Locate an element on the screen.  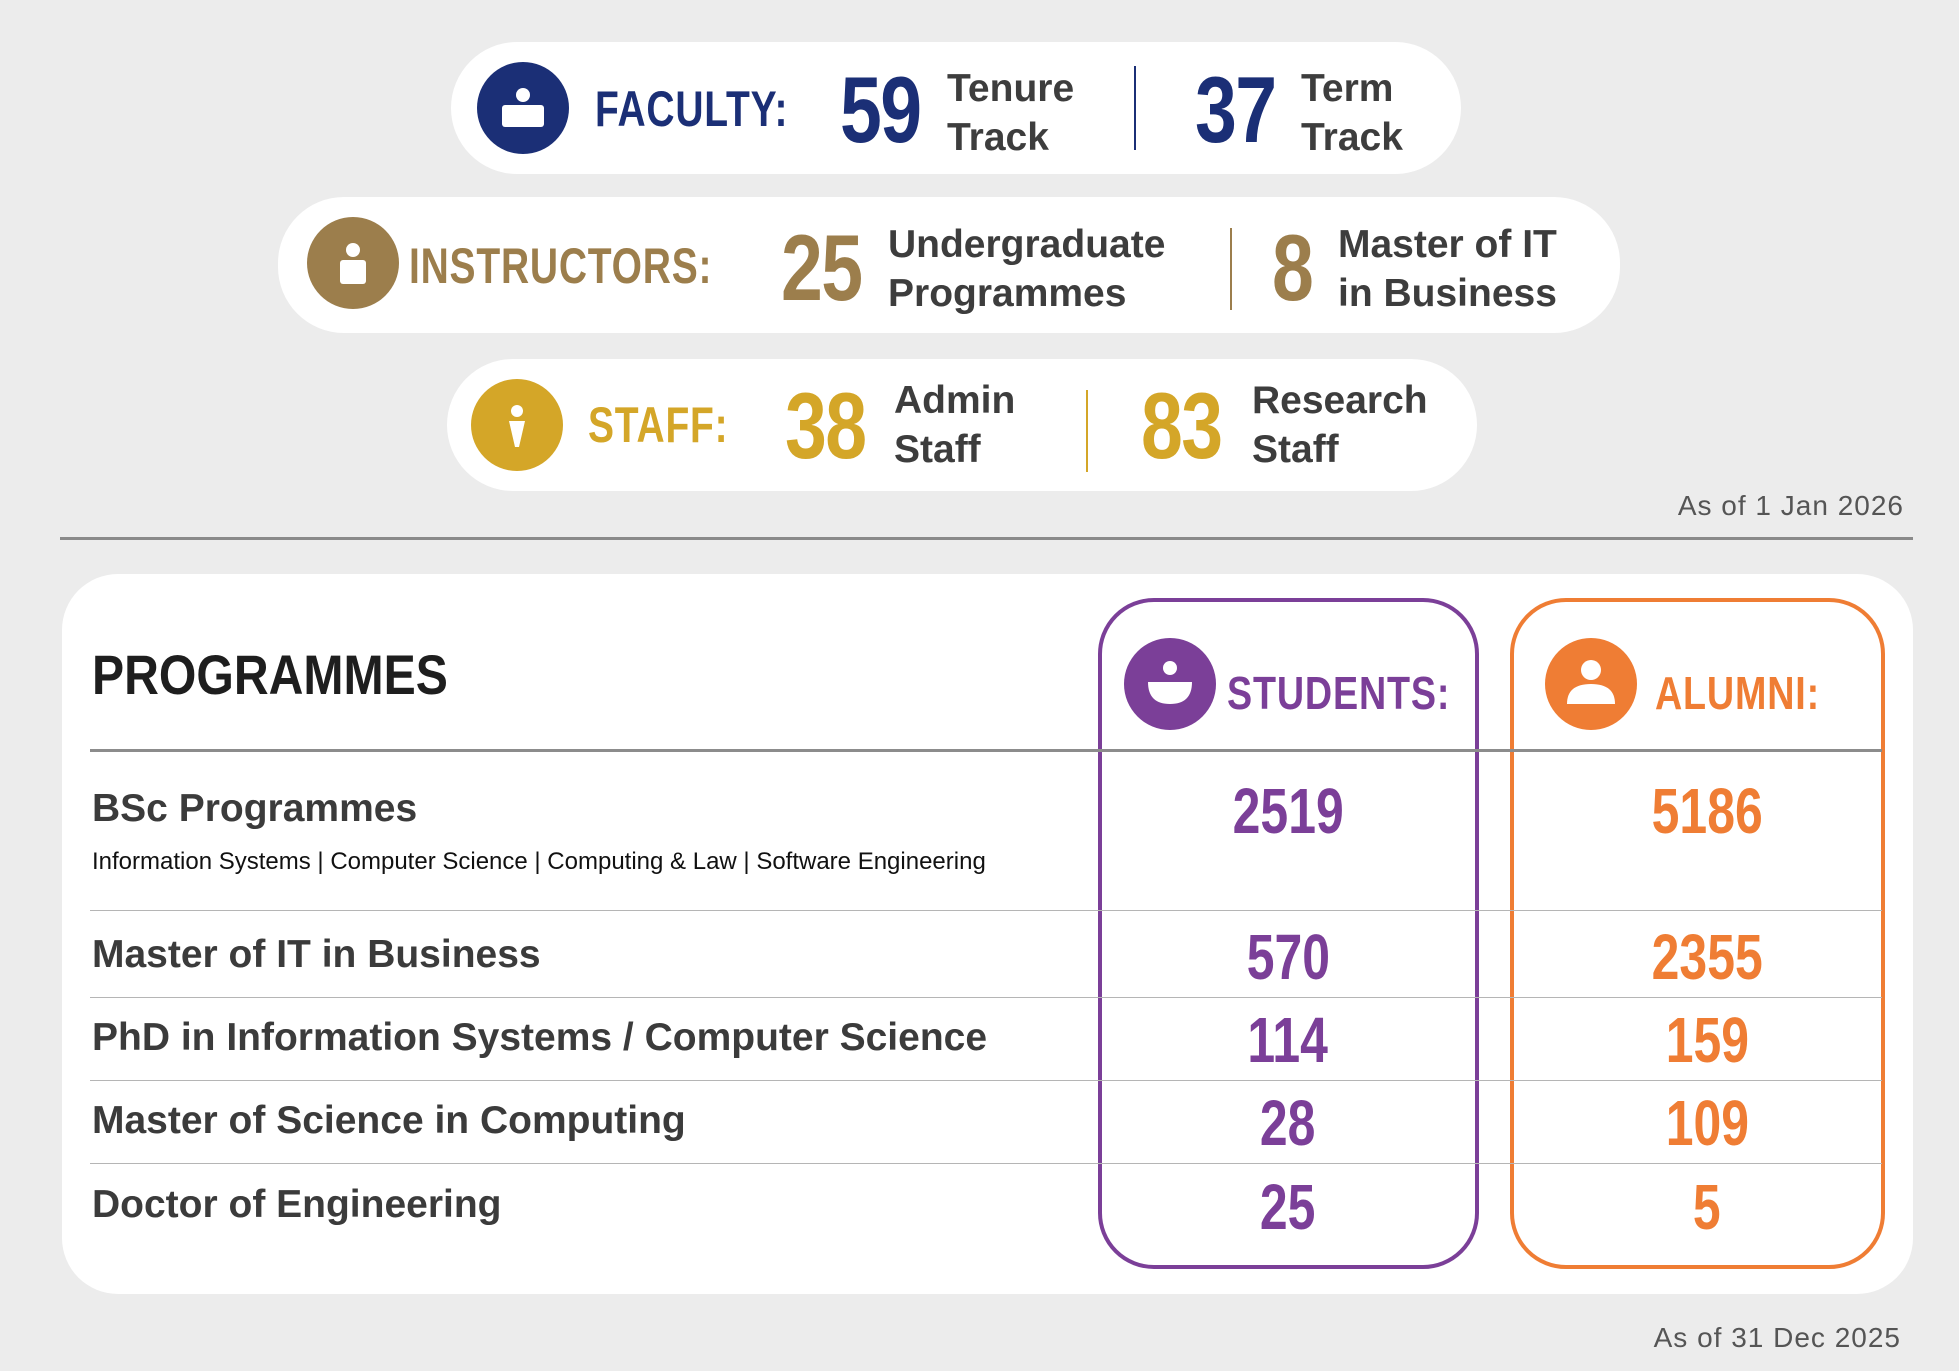
alumni-column-frame is located at coordinates (1697, 933).